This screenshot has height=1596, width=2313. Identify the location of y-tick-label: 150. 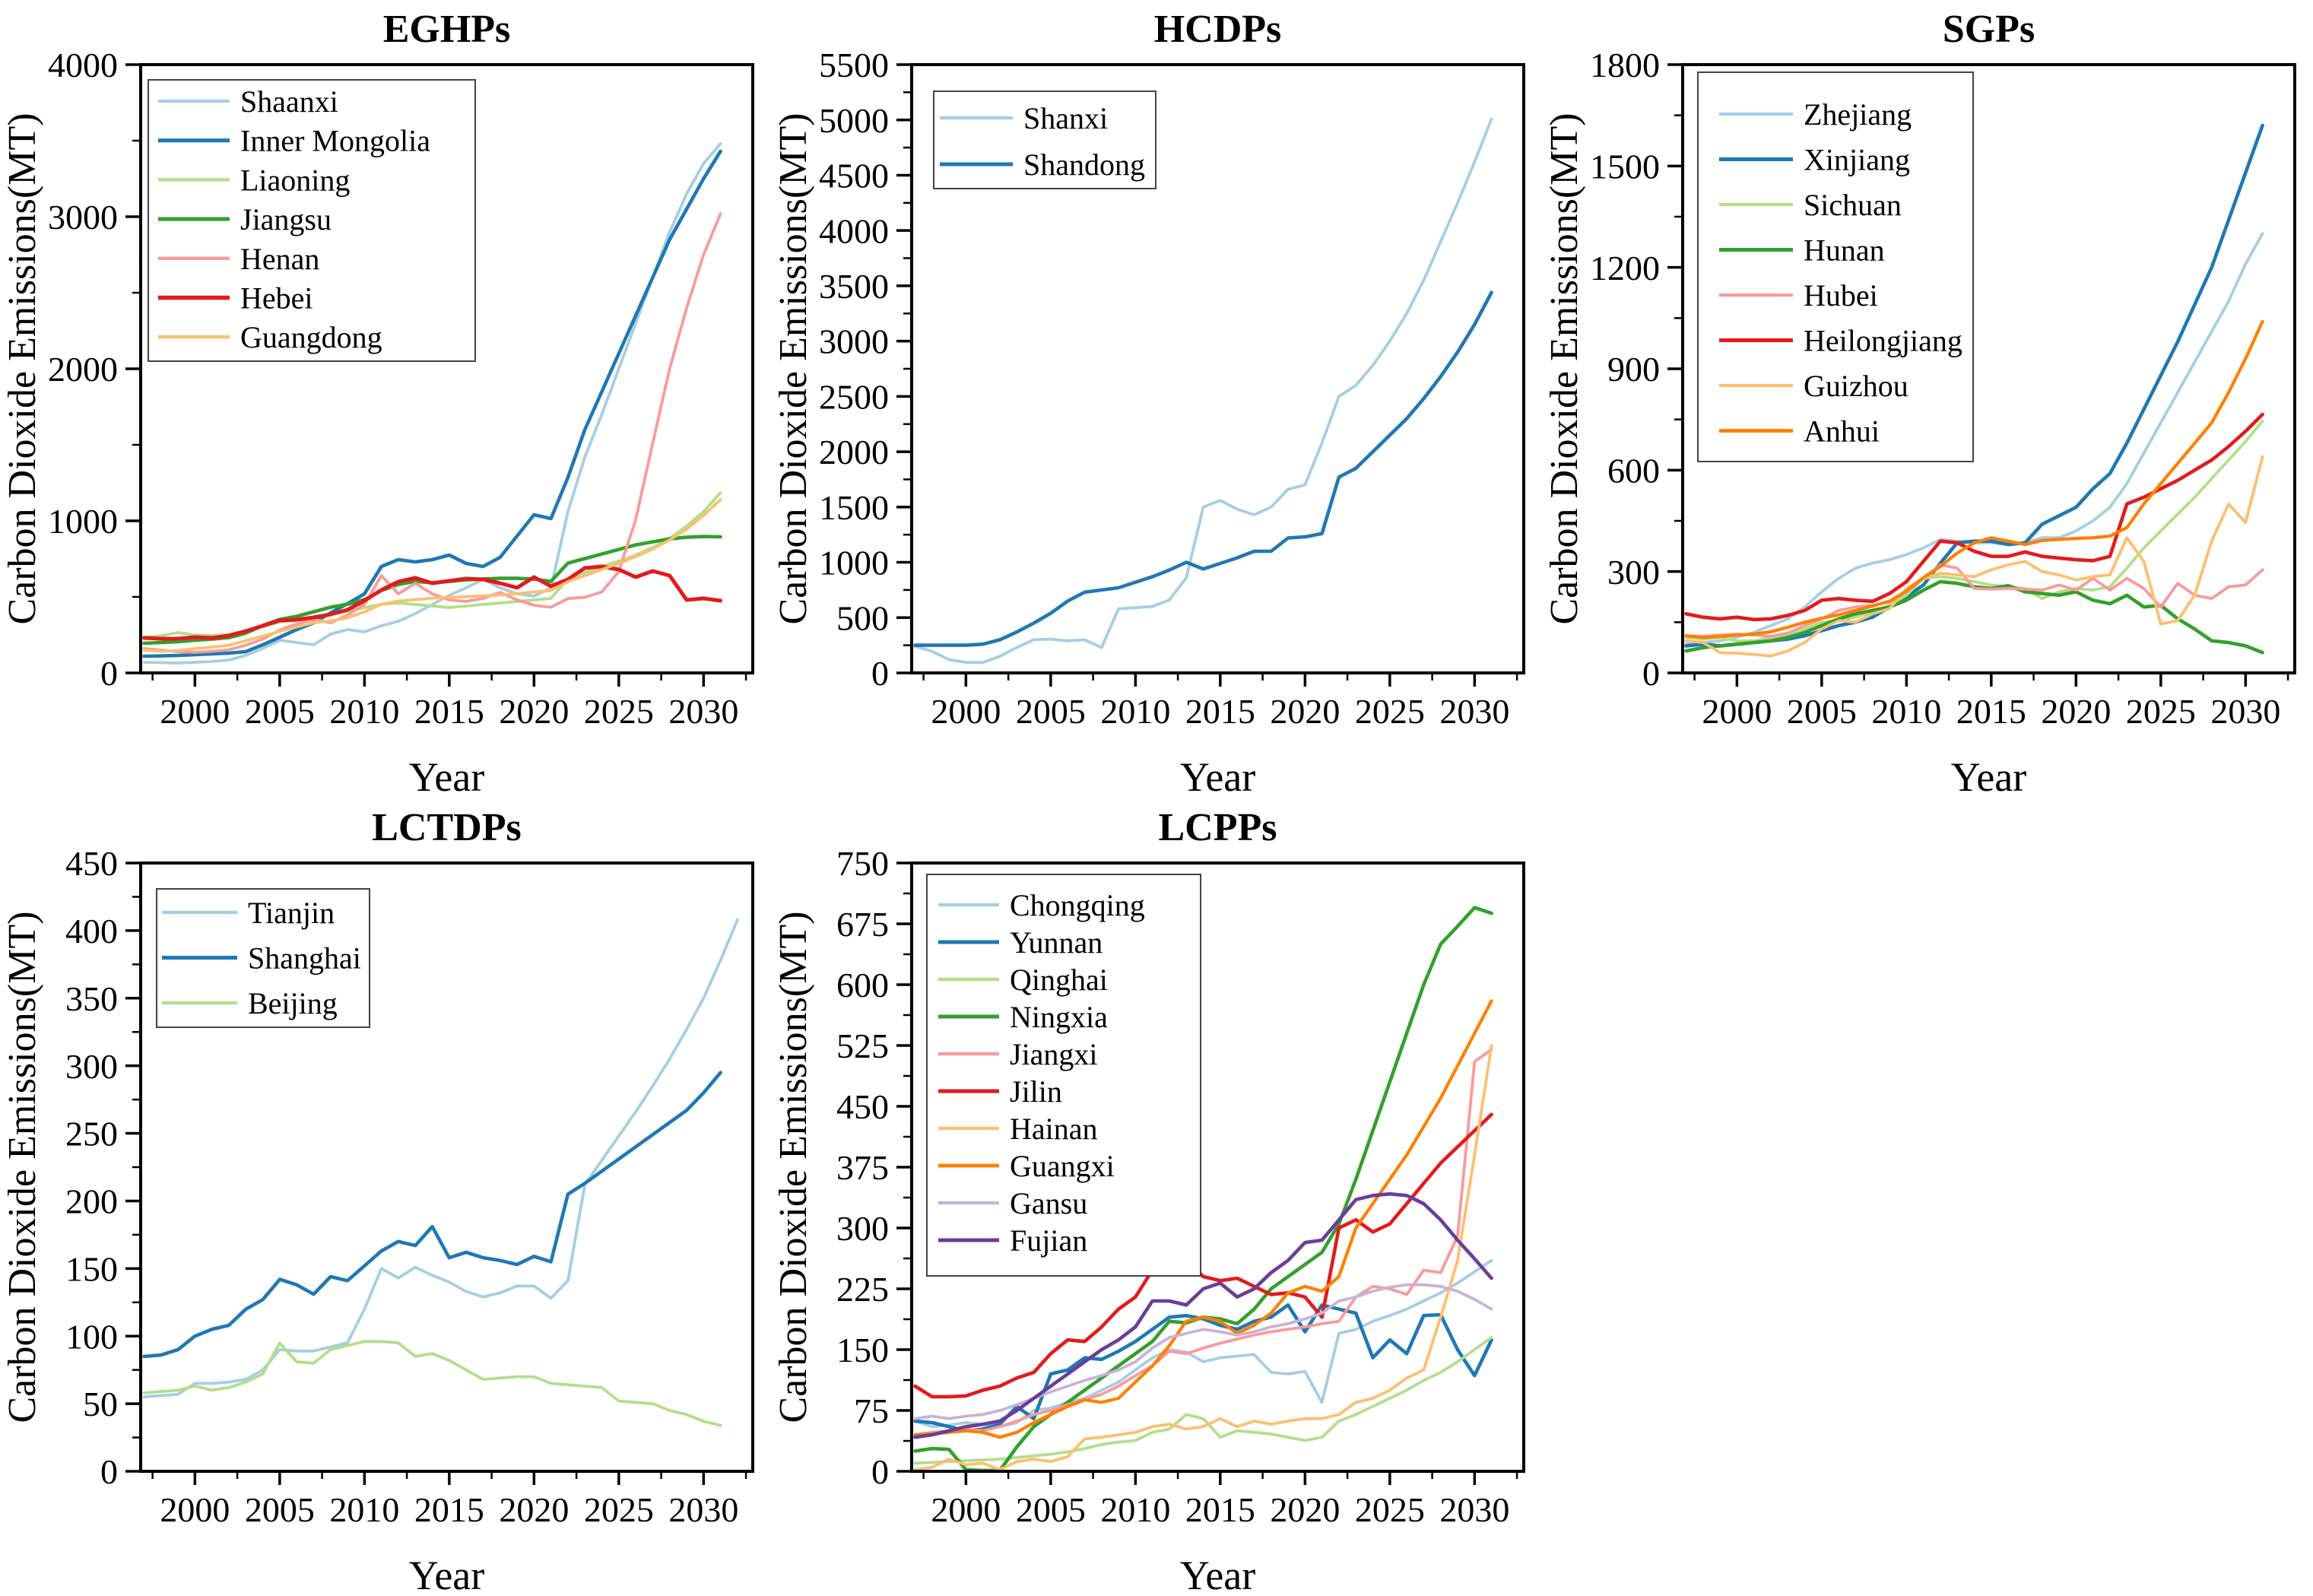
(91, 1269).